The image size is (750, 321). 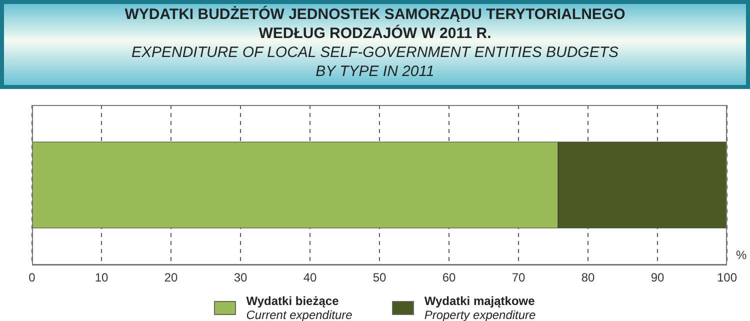 What do you see at coordinates (588, 277) in the screenshot?
I see `x-tick-label: 80` at bounding box center [588, 277].